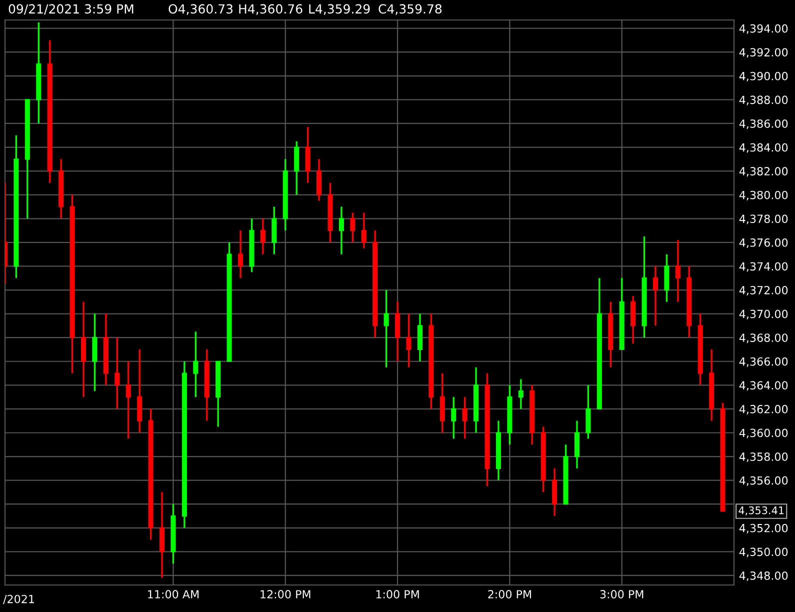 The height and width of the screenshot is (612, 795). I want to click on y-tick-label: 4,362.00, so click(763, 409).